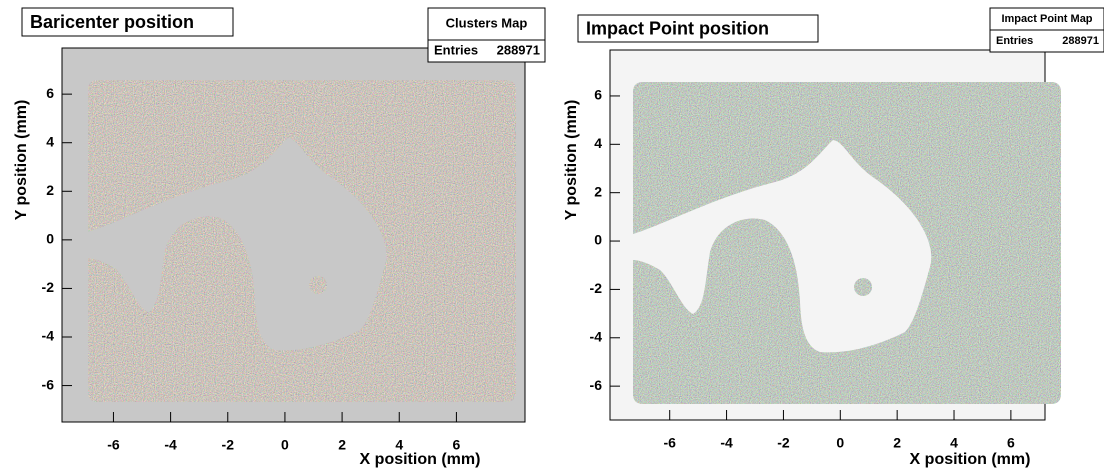 The image size is (1104, 470). I want to click on stats-title: Impact Point Map, so click(1046, 19).